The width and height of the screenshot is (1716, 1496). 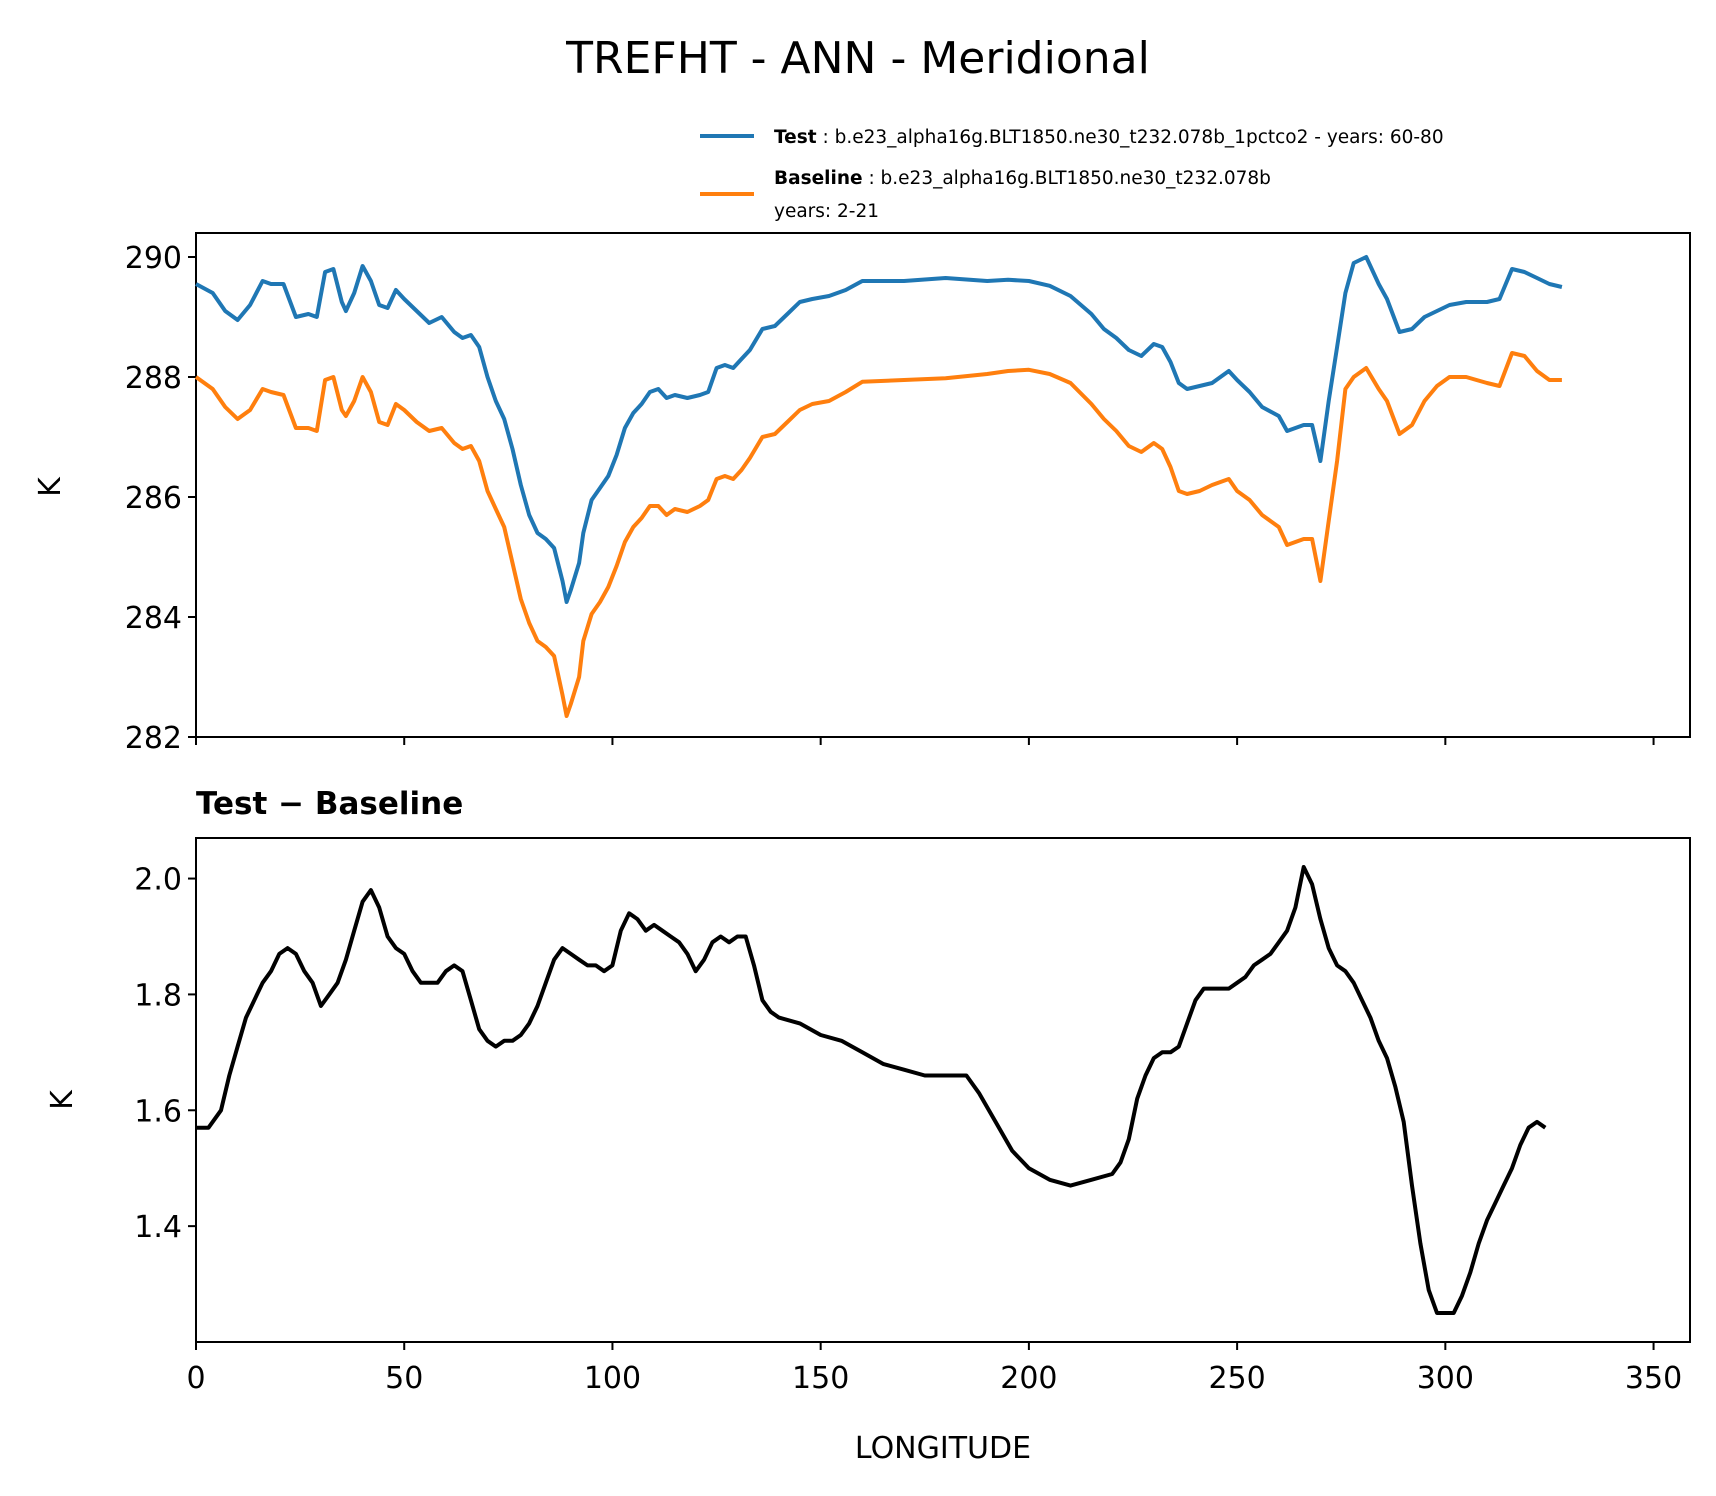 What do you see at coordinates (795, 137) in the screenshot?
I see `legend-test-label: Test` at bounding box center [795, 137].